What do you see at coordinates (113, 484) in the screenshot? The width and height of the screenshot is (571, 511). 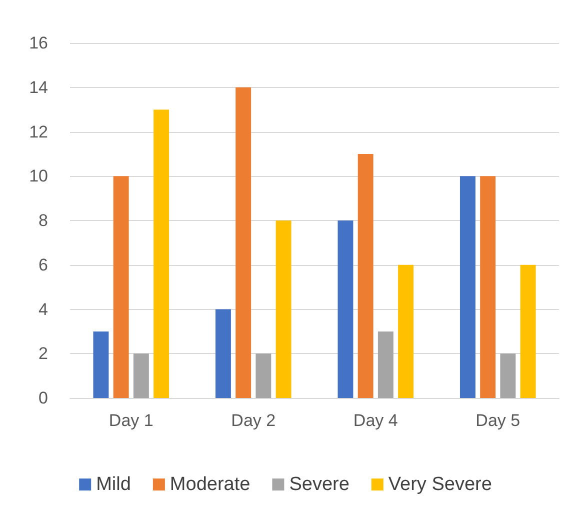 I see `legend-label: Mild` at bounding box center [113, 484].